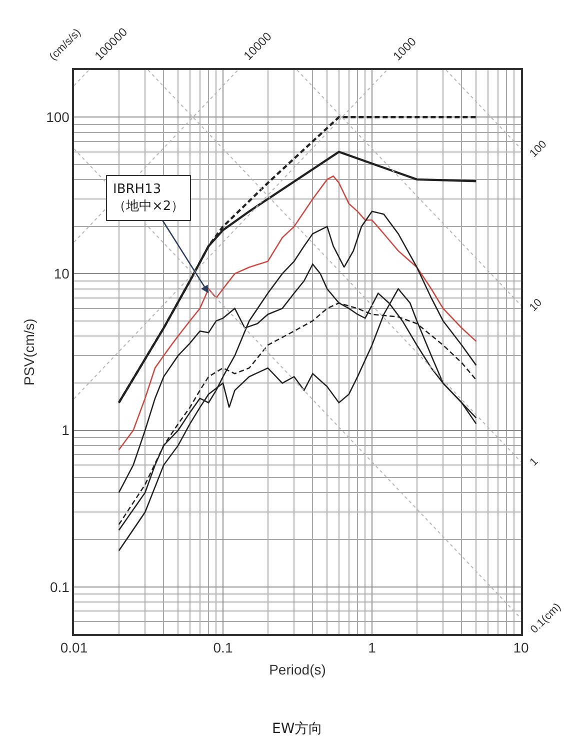  I want to click on x-tick-label: 0.01, so click(74, 648).